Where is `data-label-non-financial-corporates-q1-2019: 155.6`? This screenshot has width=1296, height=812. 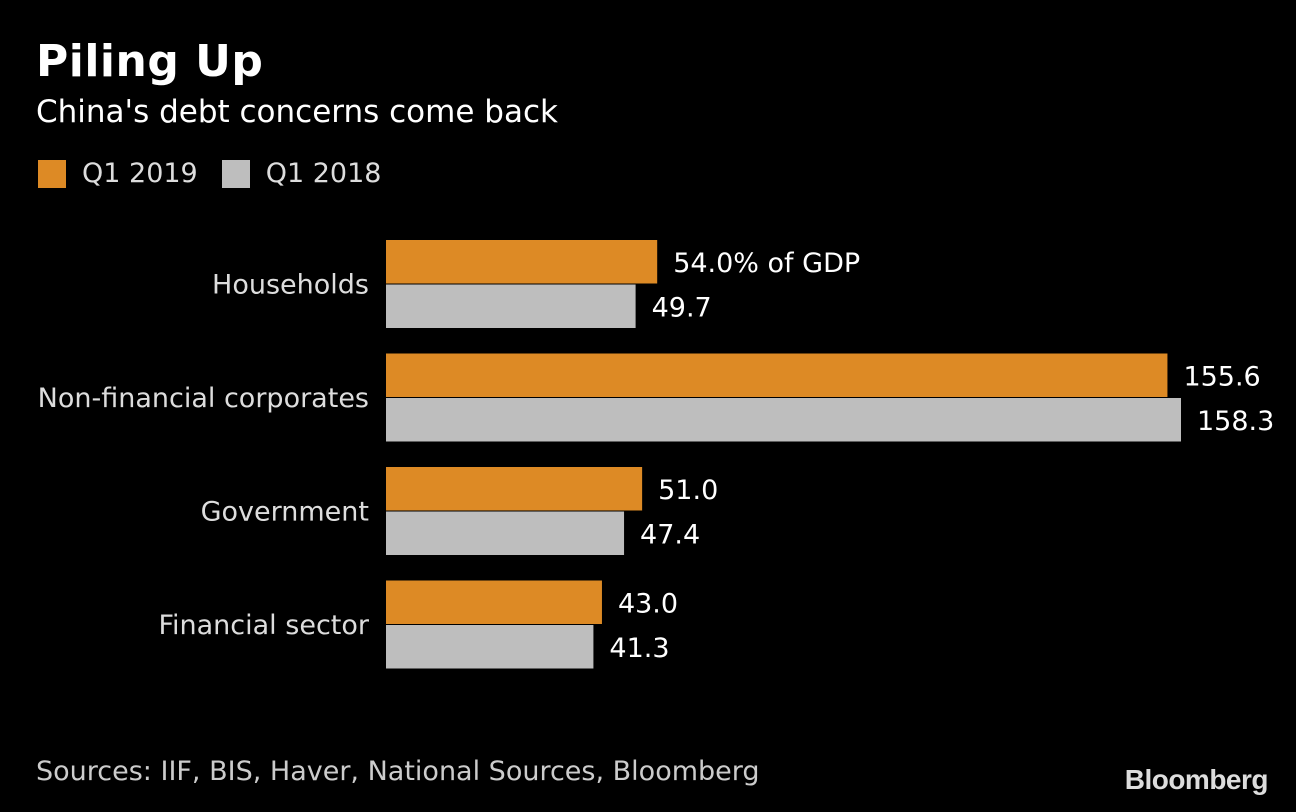
data-label-non-financial-corporates-q1-2019: 155.6 is located at coordinates (1221, 376).